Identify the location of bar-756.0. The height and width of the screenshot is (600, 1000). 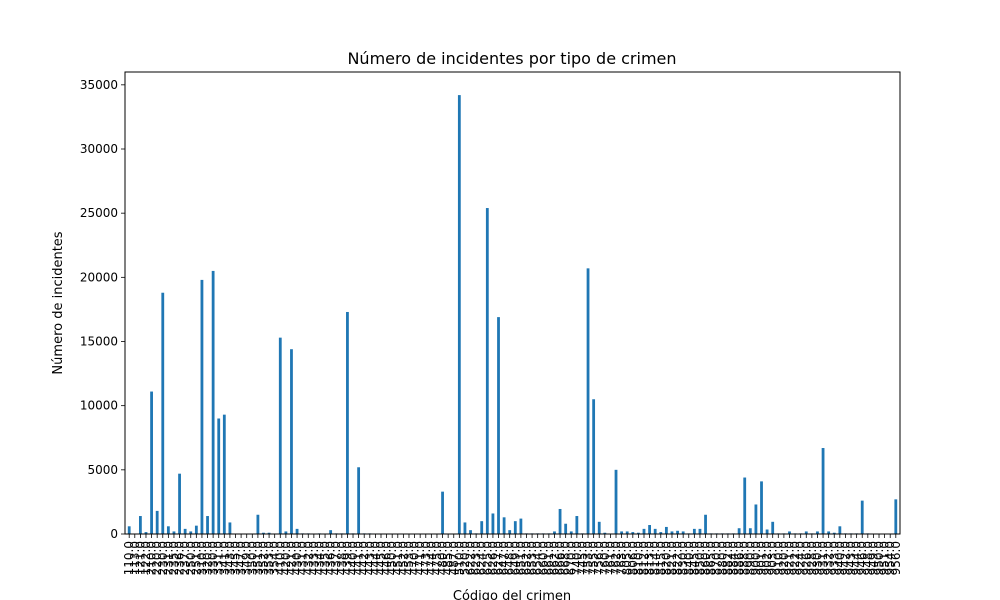
(599, 527).